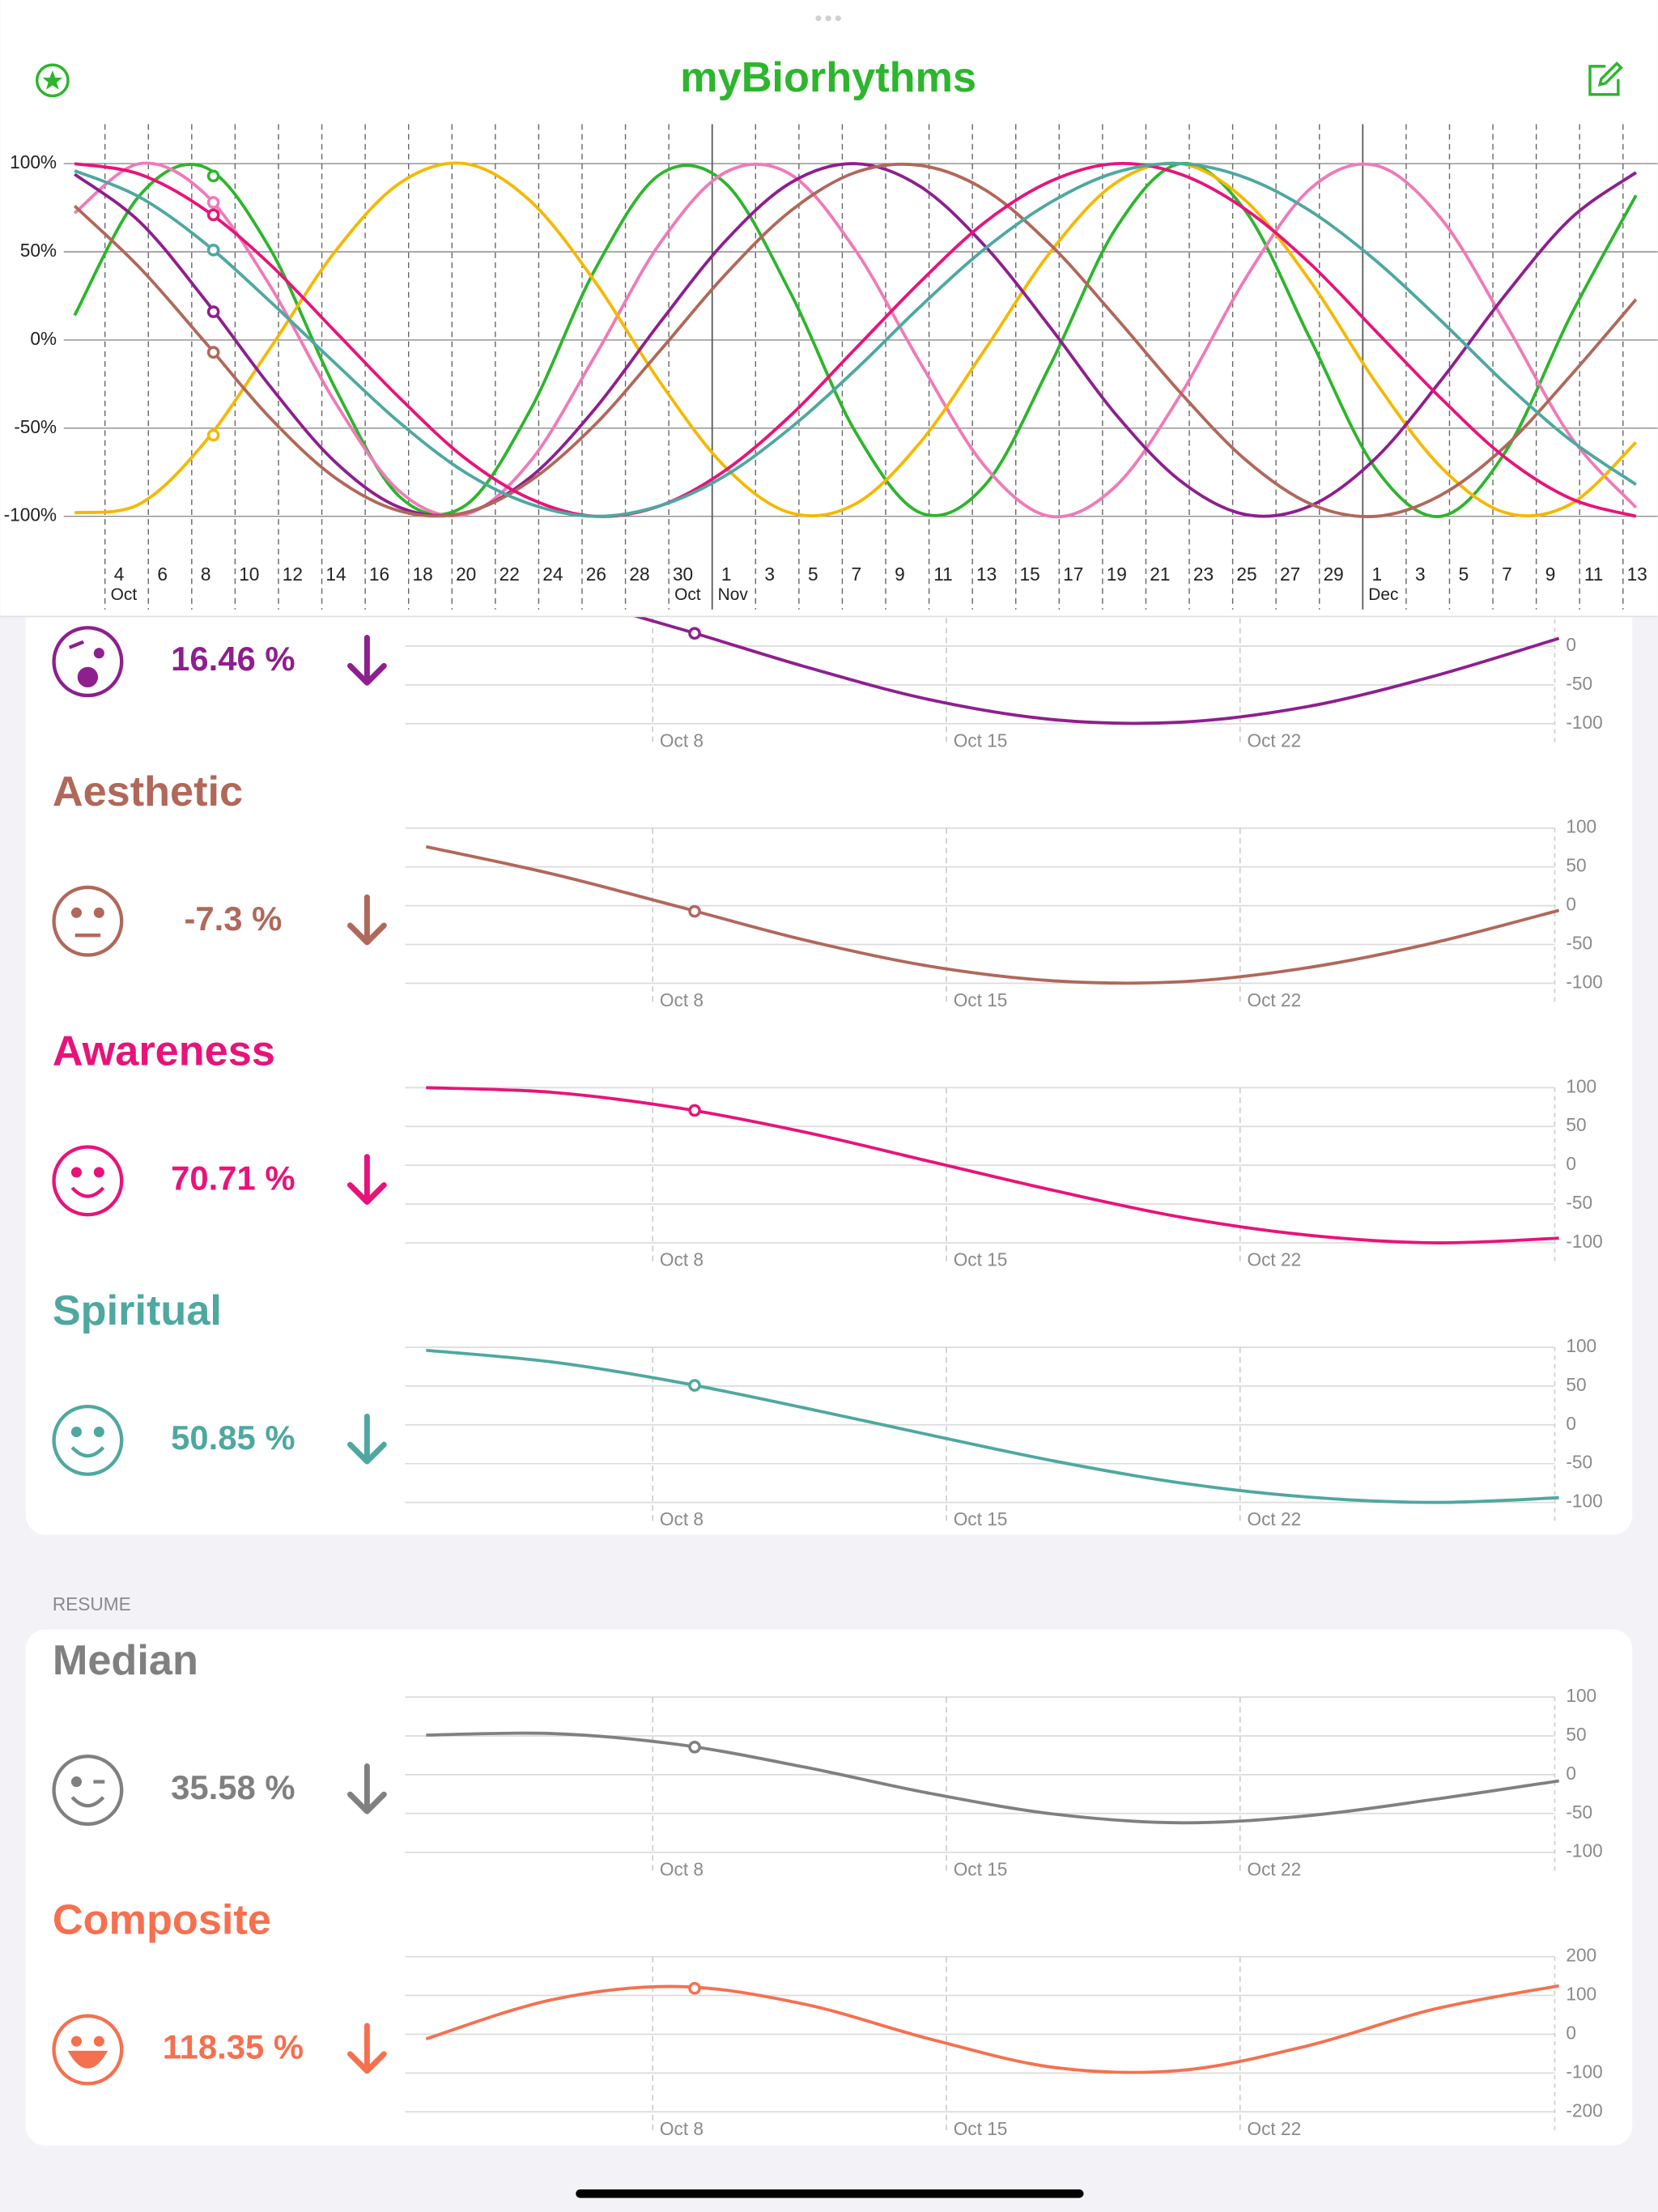 Image resolution: width=1658 pixels, height=2212 pixels. Describe the element at coordinates (986, 574) in the screenshot. I see `x-tick-label: 13` at that location.